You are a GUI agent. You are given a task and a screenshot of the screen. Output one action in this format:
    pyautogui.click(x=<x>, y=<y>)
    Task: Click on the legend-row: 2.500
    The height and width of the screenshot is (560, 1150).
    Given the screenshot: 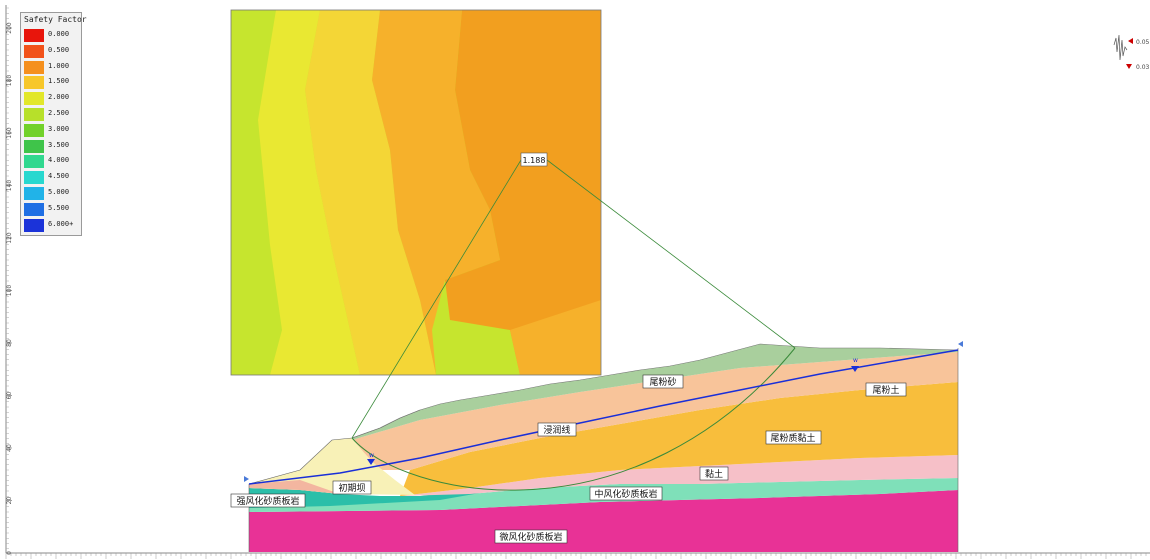 What is the action you would take?
    pyautogui.click(x=52, y=114)
    